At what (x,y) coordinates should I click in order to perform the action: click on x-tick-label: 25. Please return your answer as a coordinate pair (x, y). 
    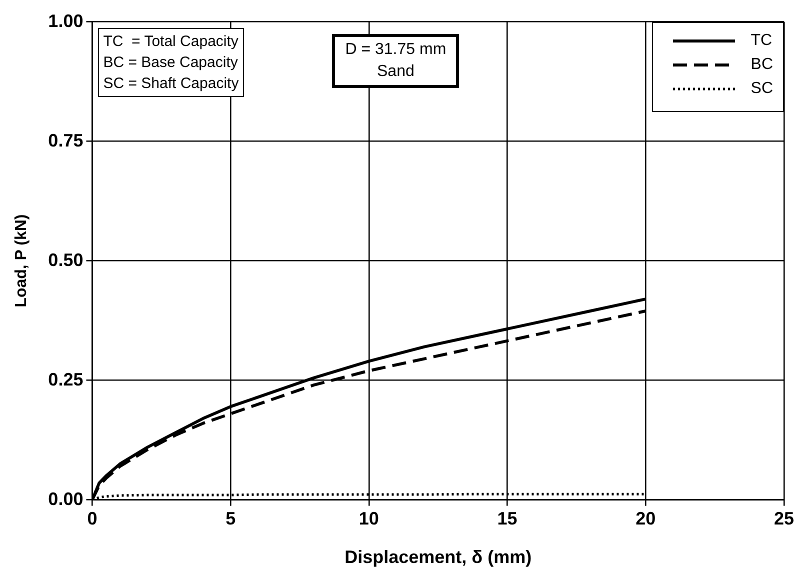
    Looking at the image, I should click on (784, 518).